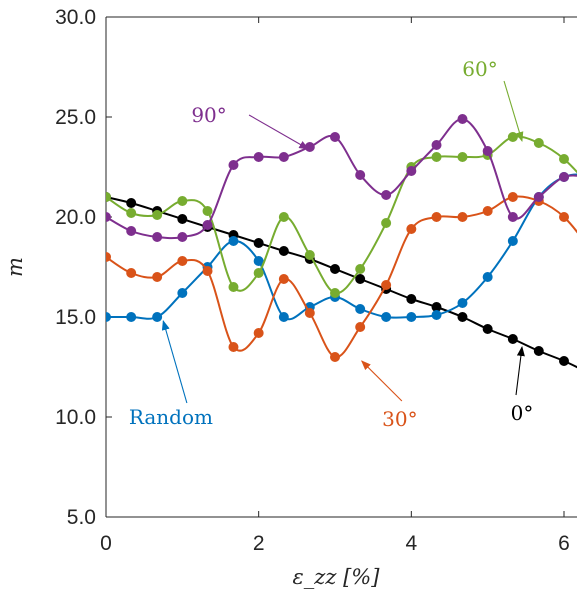 This screenshot has height=599, width=577. Describe the element at coordinates (399, 419) in the screenshot. I see `annotation-label-30deg: 30°` at that location.